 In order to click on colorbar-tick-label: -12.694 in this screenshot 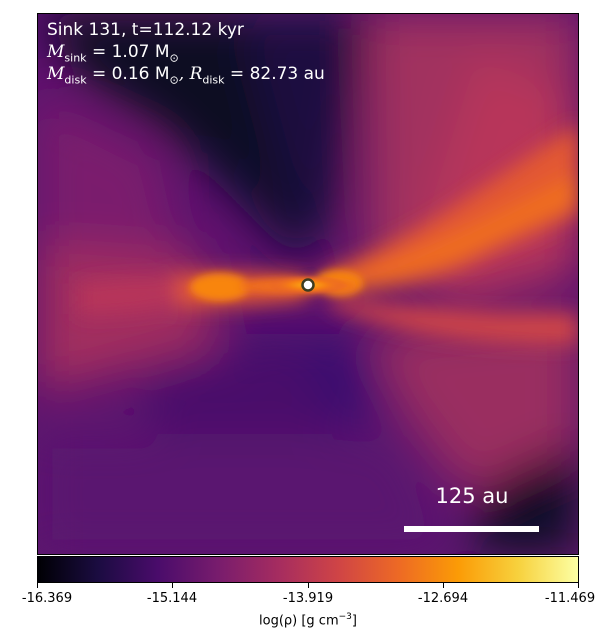, I will do `click(443, 598)`.